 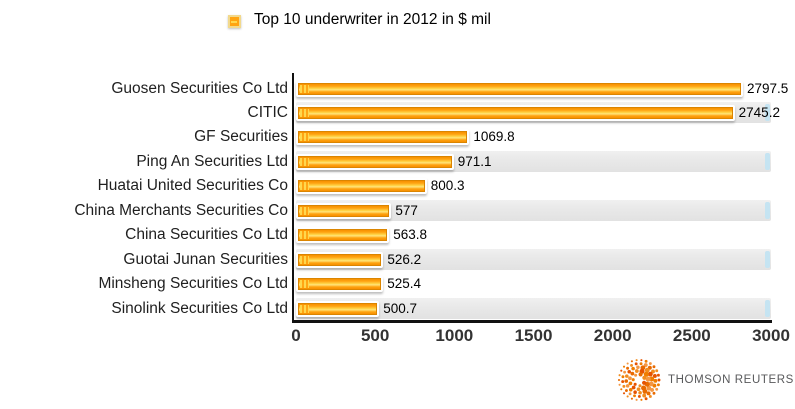 I want to click on chart-legend: Top 10 underwriter in 2012 in $ mil, so click(x=397, y=23).